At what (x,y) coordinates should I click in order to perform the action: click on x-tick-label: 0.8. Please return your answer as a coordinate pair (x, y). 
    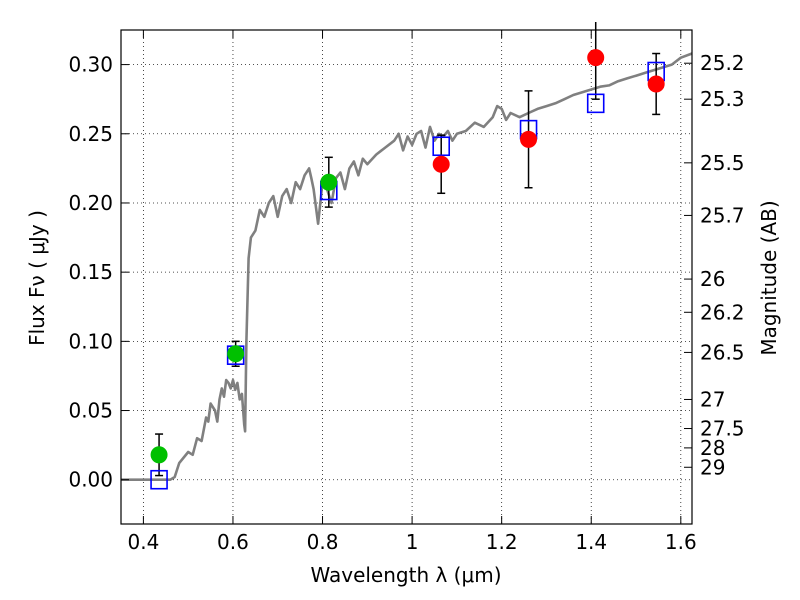
    Looking at the image, I should click on (323, 542).